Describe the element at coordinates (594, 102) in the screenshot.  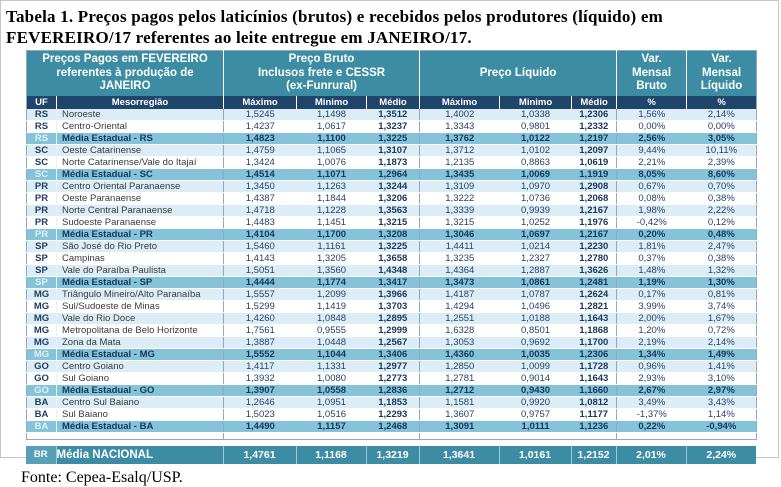
I see `col-header-medio-liquido: Médio` at that location.